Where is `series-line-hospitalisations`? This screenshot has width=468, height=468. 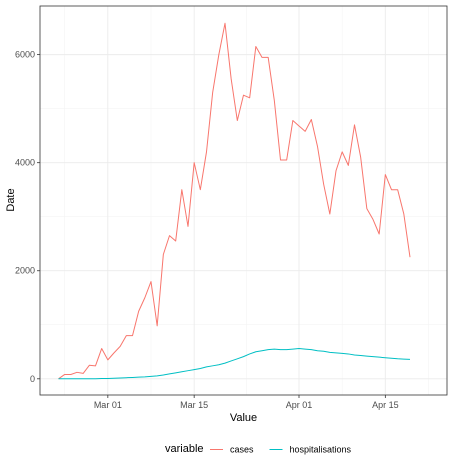
series-line-hospitalisations is located at coordinates (234, 364).